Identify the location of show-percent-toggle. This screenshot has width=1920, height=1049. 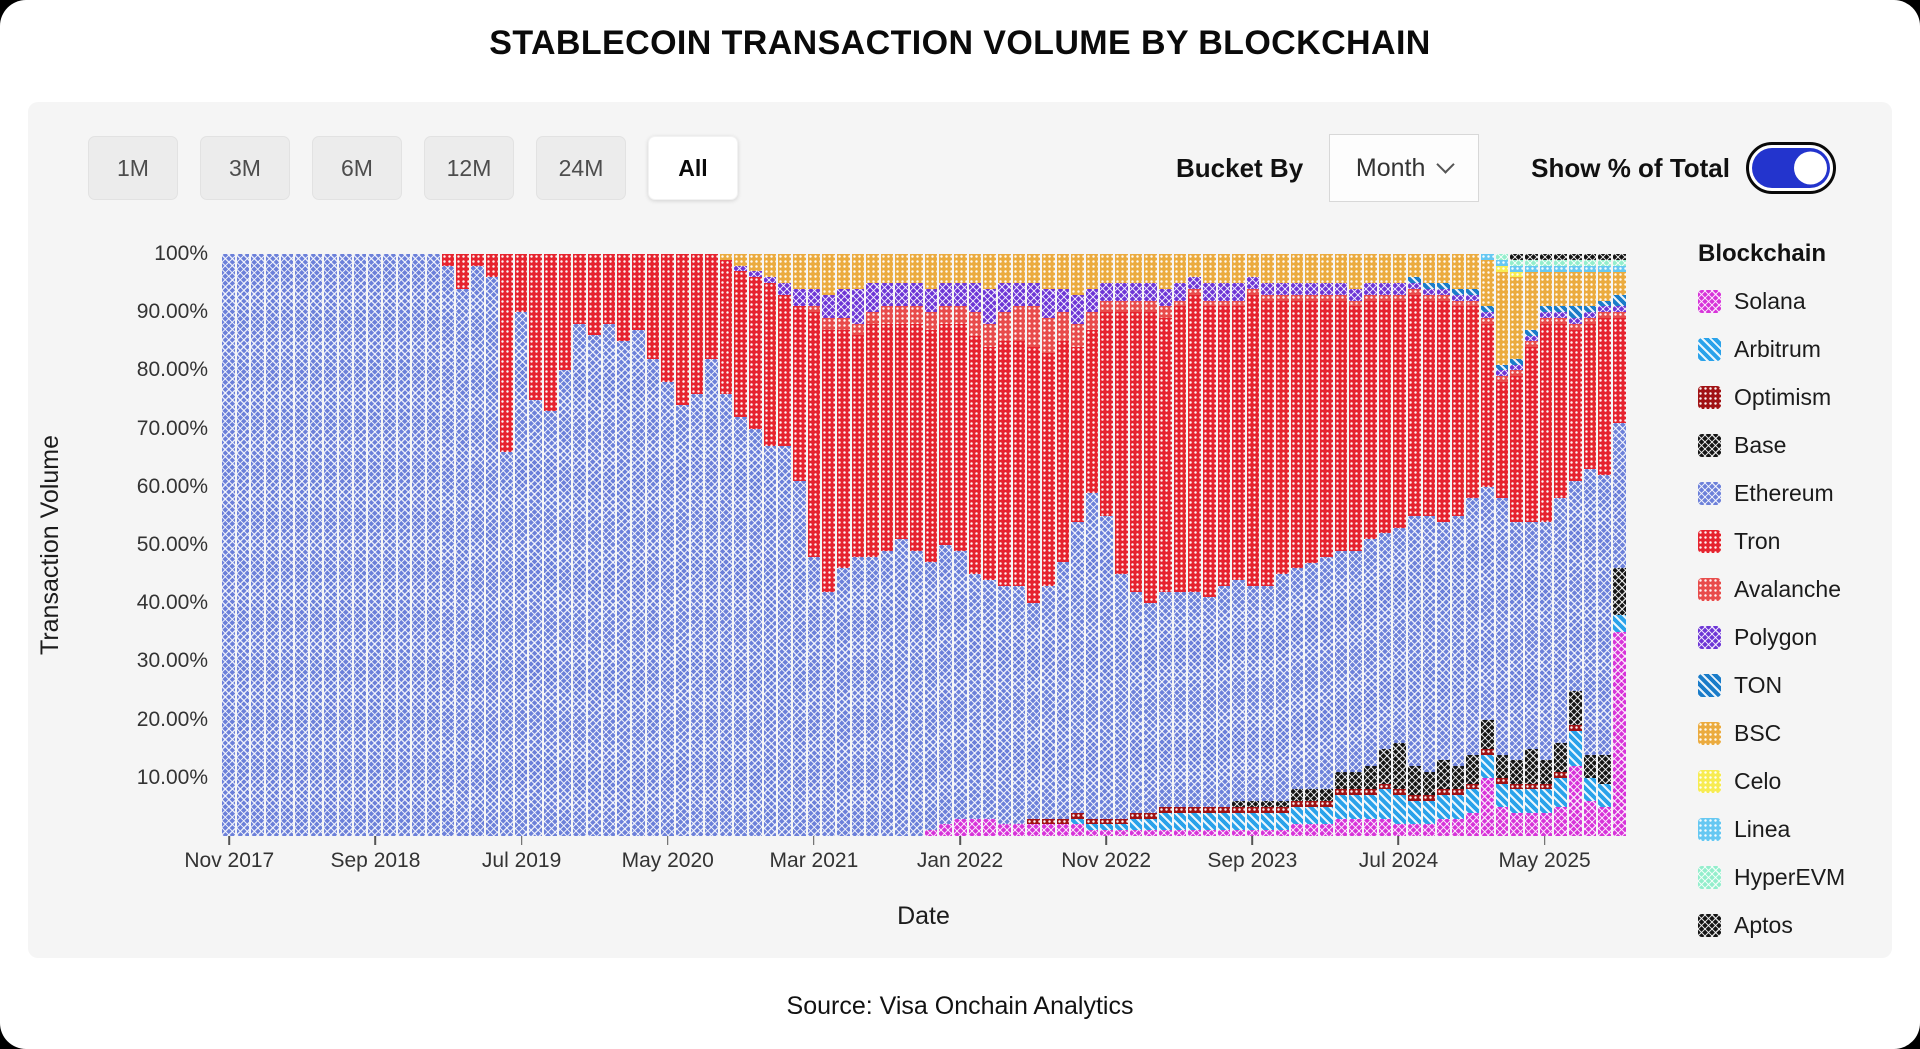
(1791, 168).